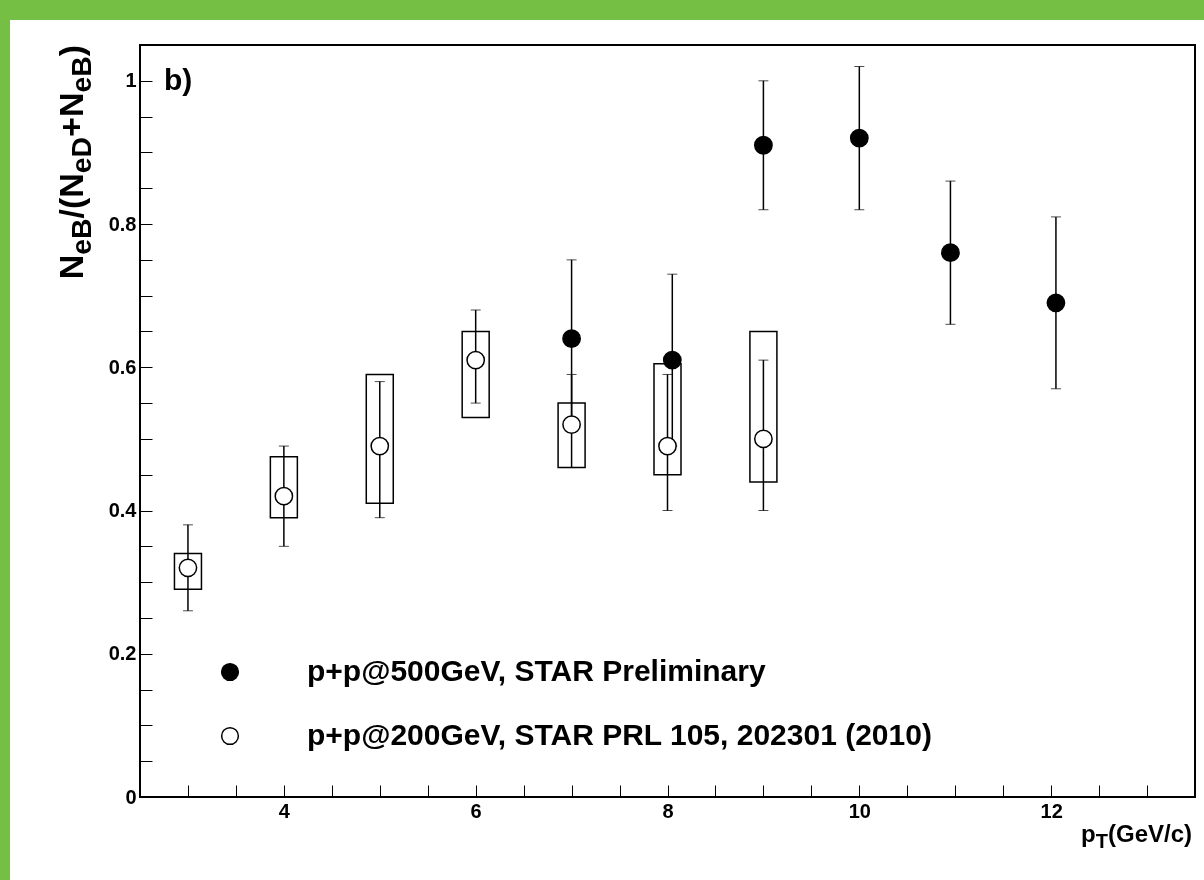  I want to click on x-tick-label: 6, so click(476, 810).